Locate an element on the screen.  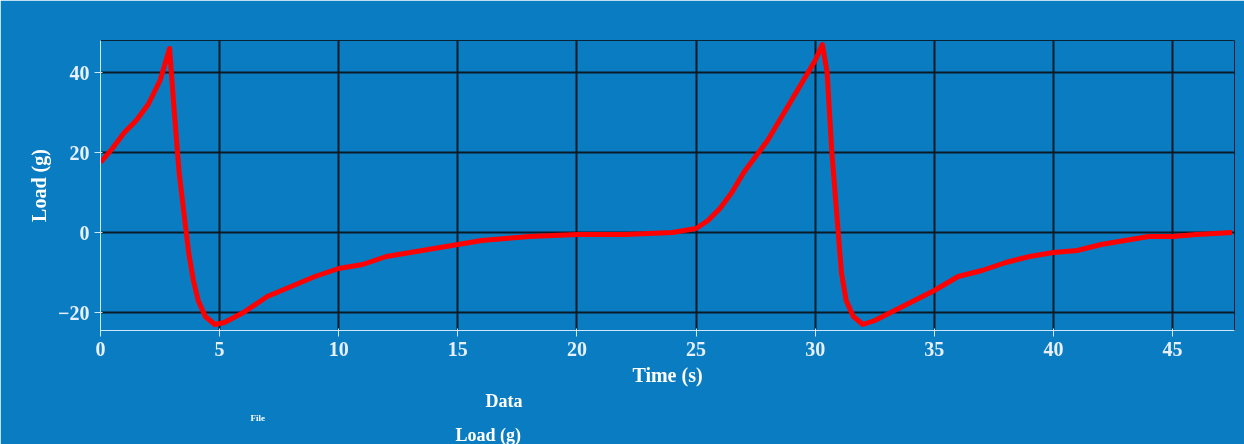
x-tick-label: 0 is located at coordinates (100, 348).